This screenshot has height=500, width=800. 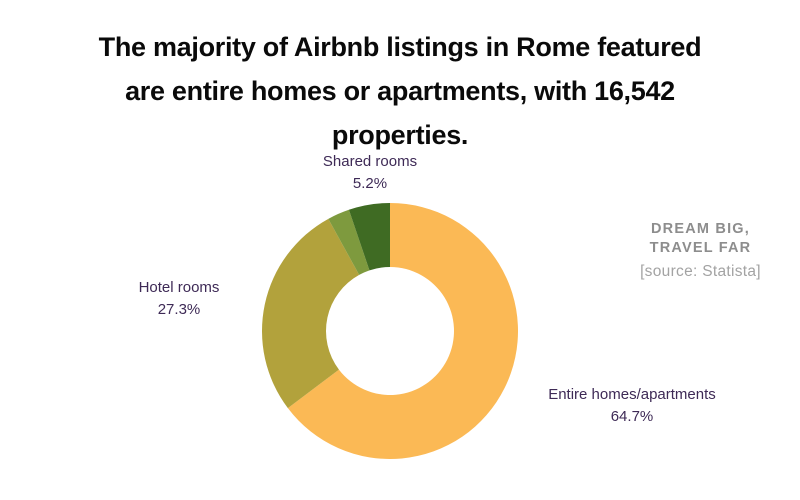 What do you see at coordinates (700, 271) in the screenshot?
I see `source-credit: [source: Statista]` at bounding box center [700, 271].